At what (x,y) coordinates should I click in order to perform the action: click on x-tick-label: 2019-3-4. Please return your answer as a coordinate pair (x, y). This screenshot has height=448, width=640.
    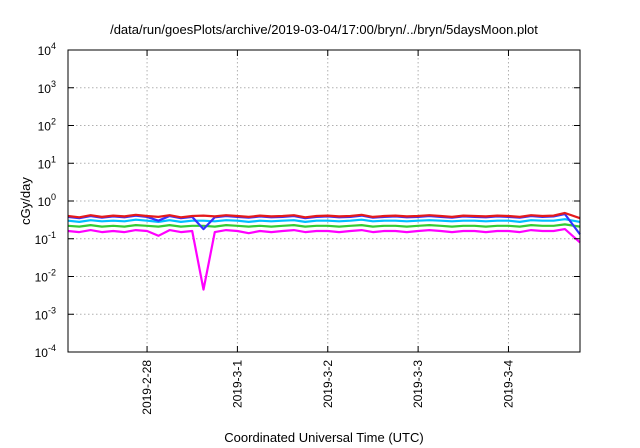
    Looking at the image, I should click on (508, 384).